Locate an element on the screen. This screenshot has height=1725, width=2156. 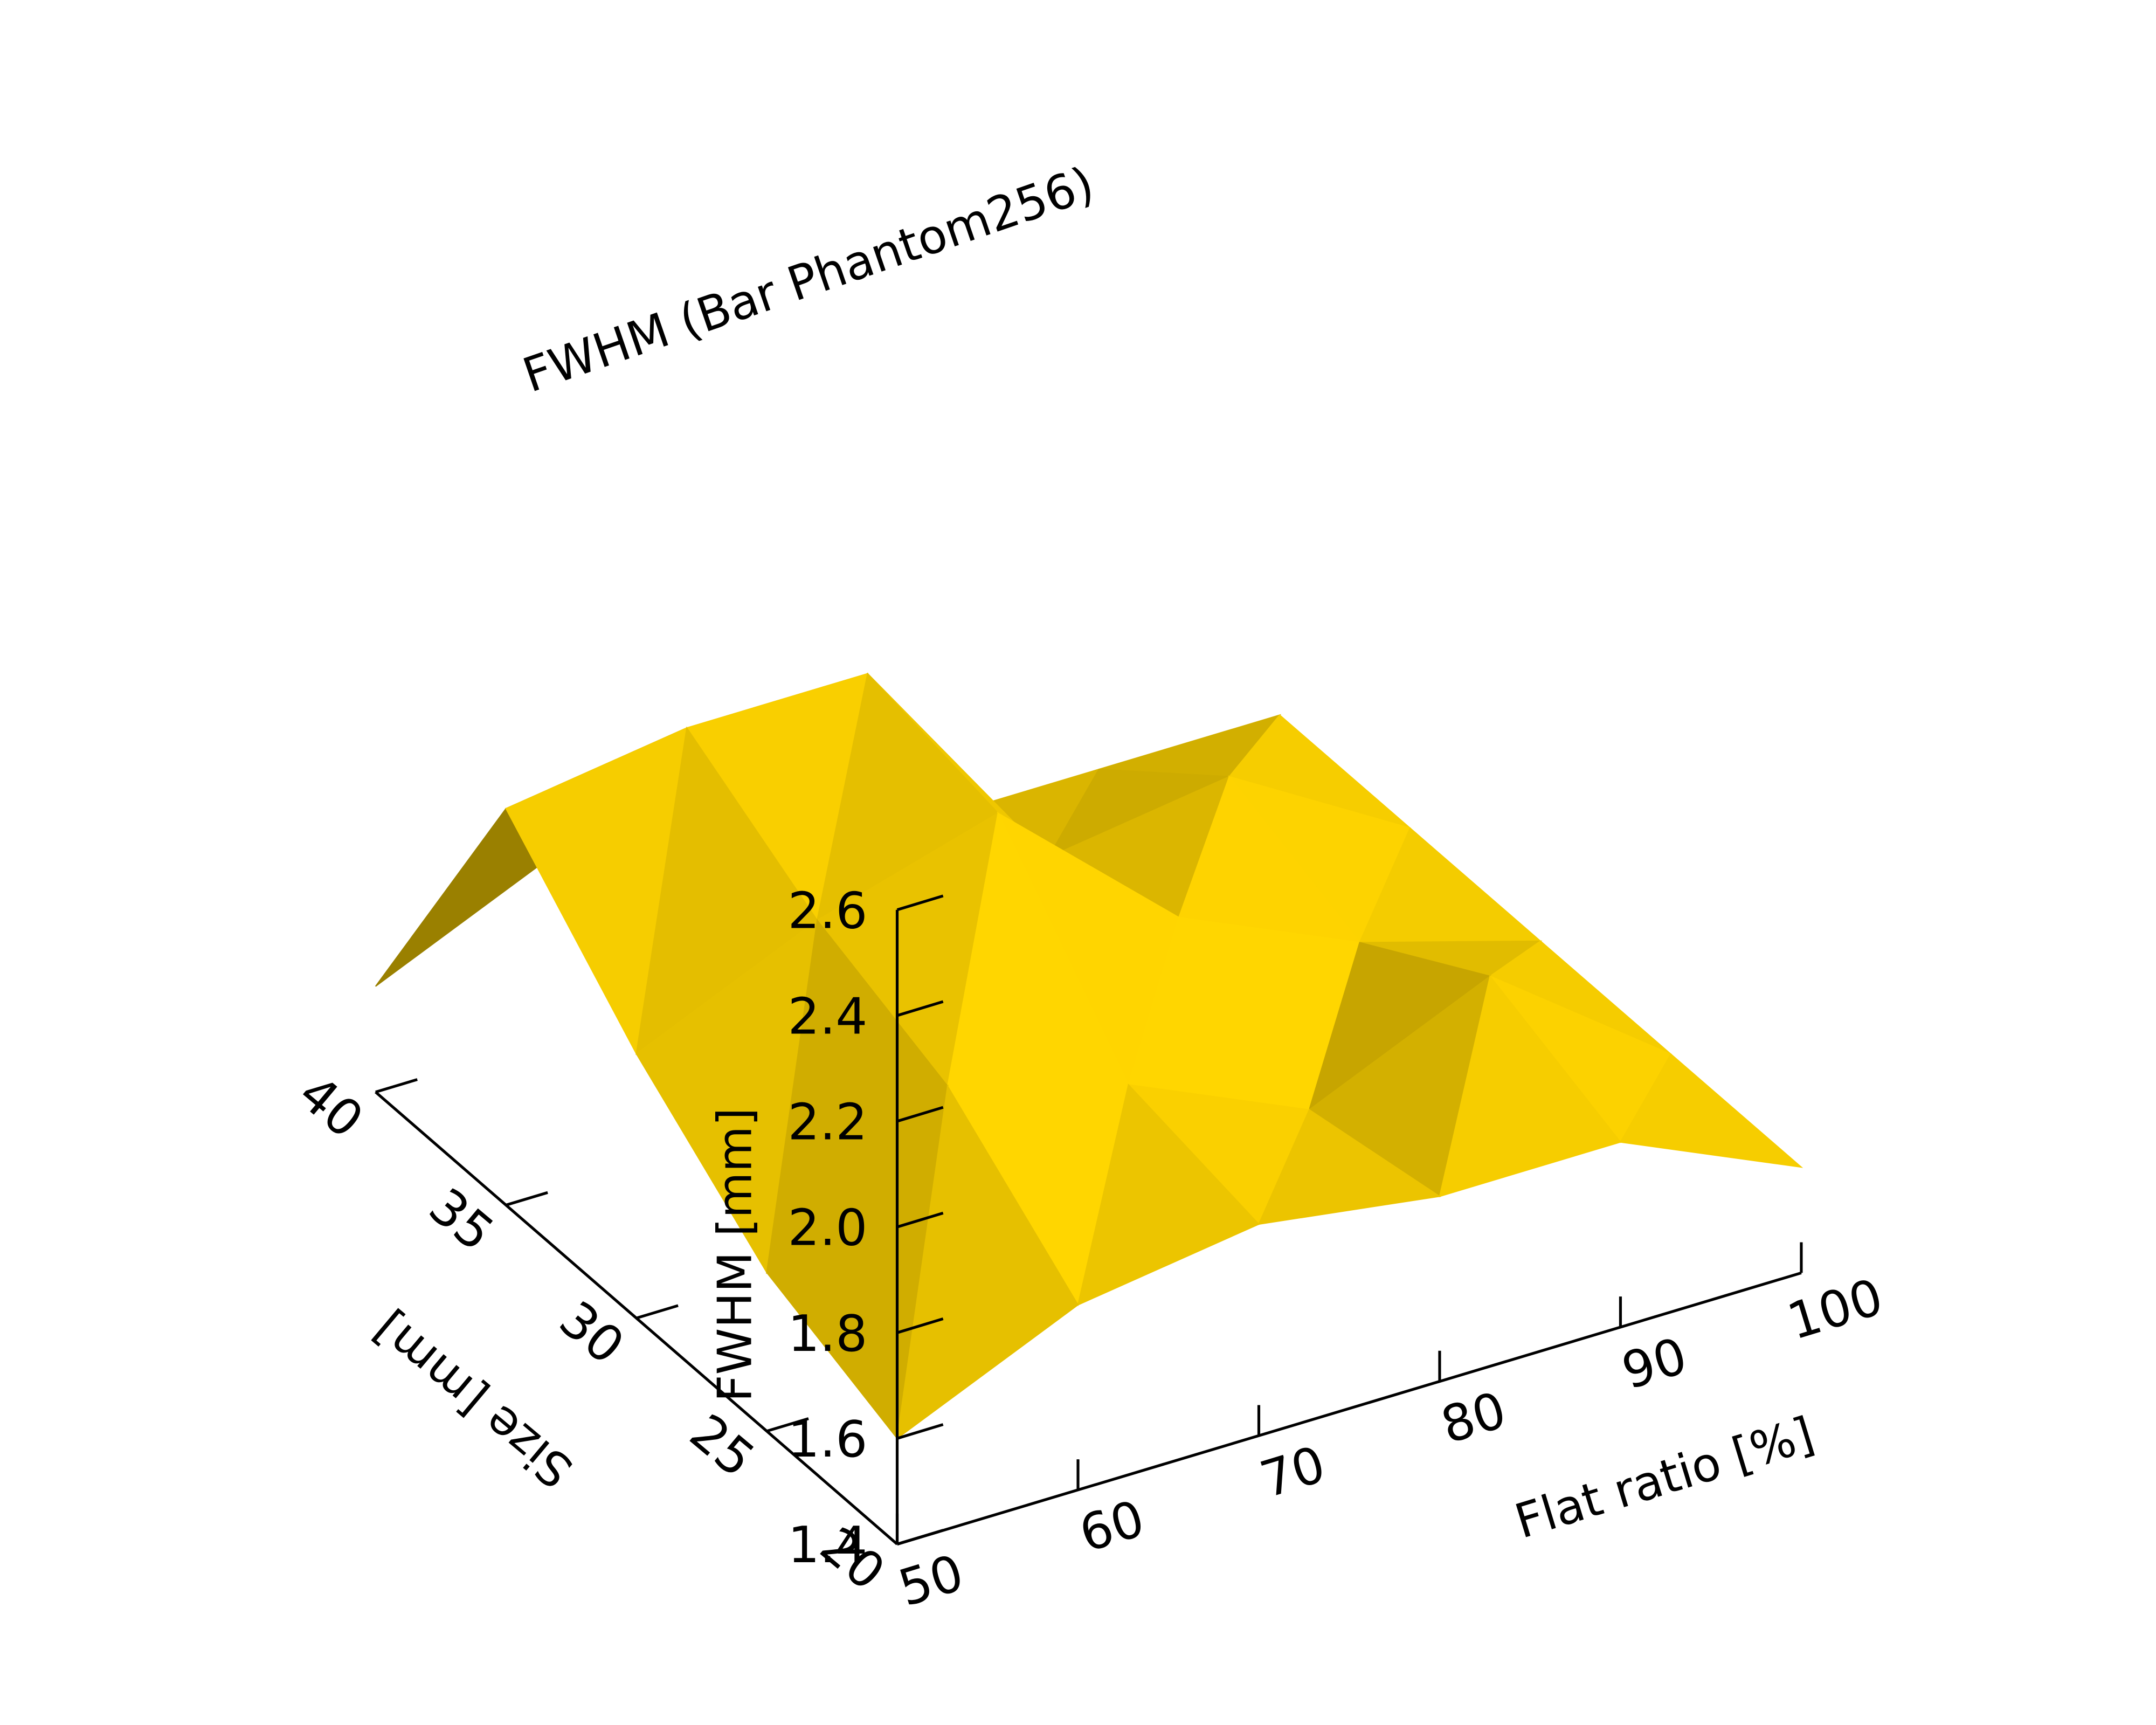
x-tick-label: 80 is located at coordinates (1474, 1418).